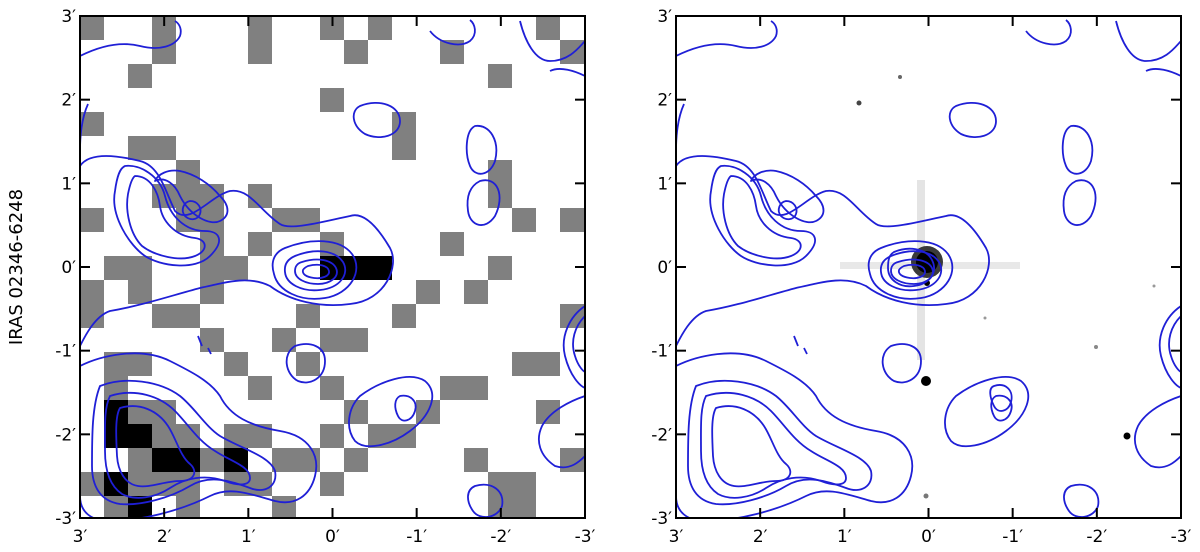 This screenshot has height=552, width=1200. What do you see at coordinates (661, 435) in the screenshot?
I see `y-tick-label: -2′` at bounding box center [661, 435].